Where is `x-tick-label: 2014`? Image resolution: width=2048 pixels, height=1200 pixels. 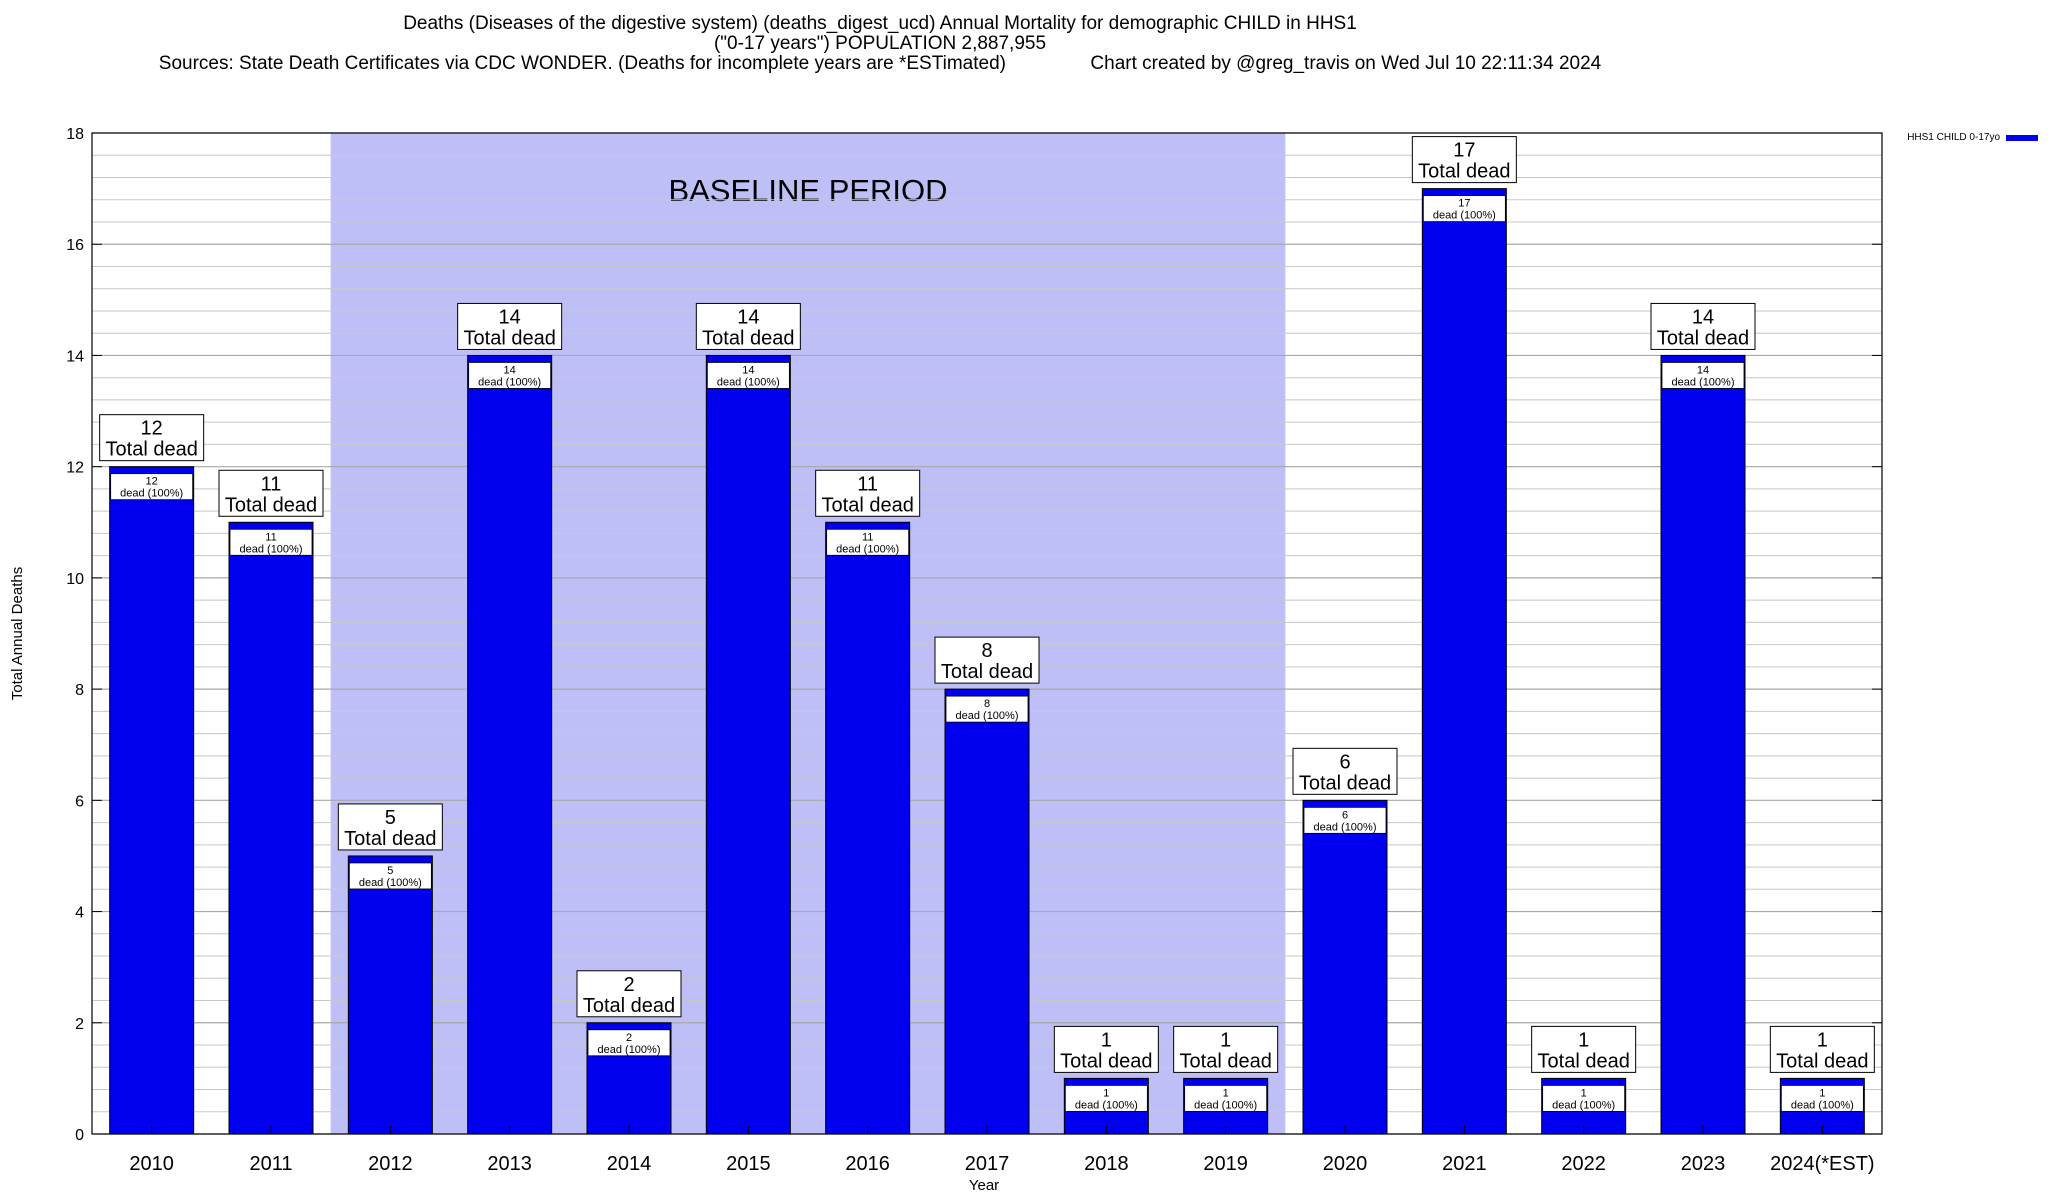 x-tick-label: 2014 is located at coordinates (629, 1164).